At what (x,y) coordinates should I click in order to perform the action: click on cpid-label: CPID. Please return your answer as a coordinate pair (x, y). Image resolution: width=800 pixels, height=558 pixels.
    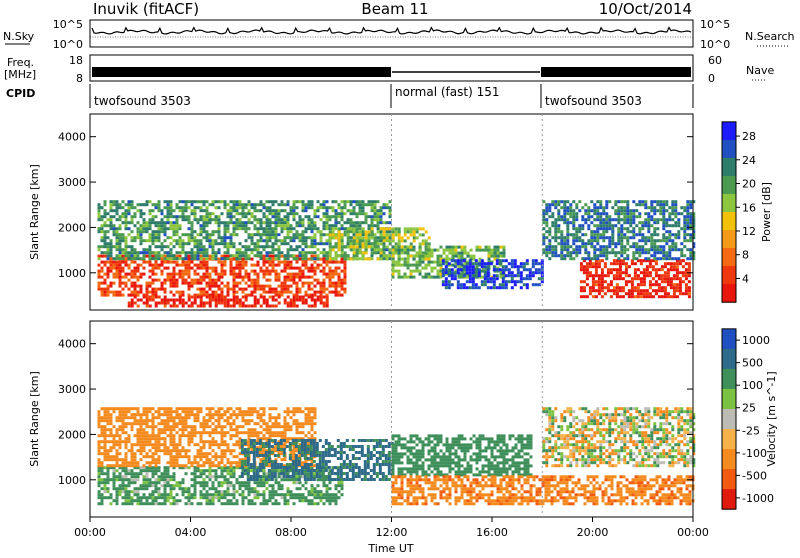
    Looking at the image, I should click on (20, 93).